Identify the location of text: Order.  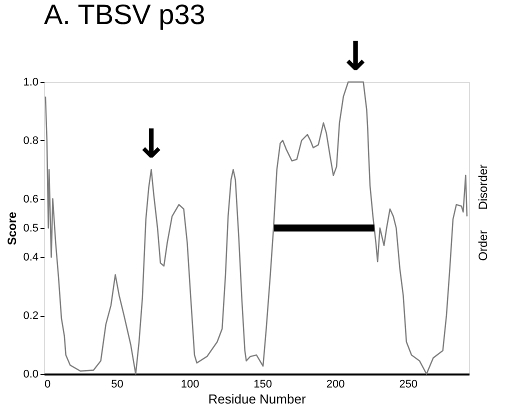
(483, 245).